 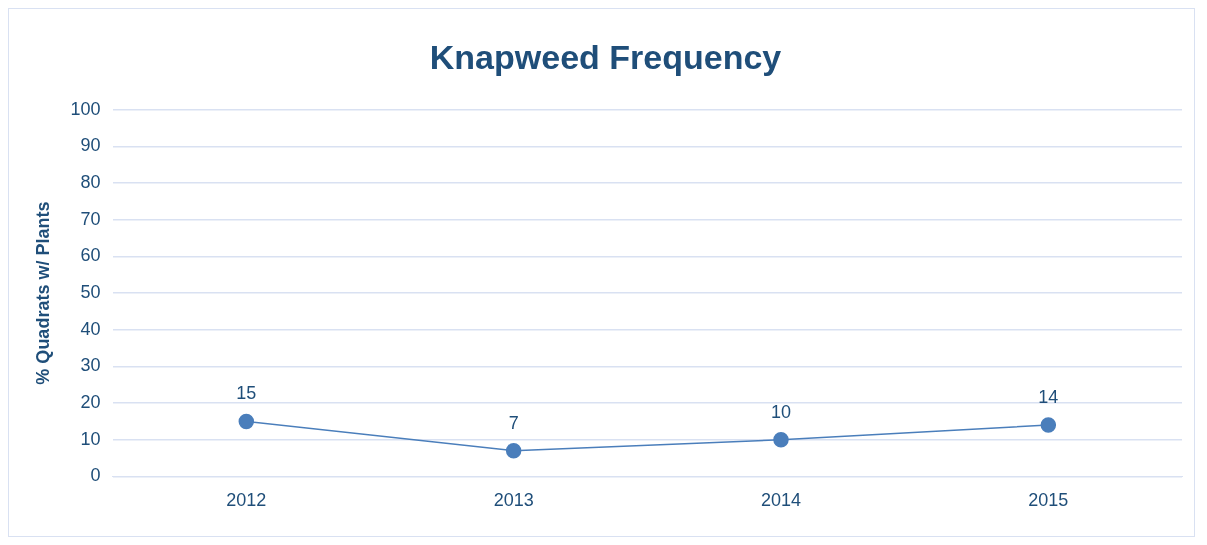 What do you see at coordinates (605, 56) in the screenshot?
I see `chart-title: Knapweed Frequency` at bounding box center [605, 56].